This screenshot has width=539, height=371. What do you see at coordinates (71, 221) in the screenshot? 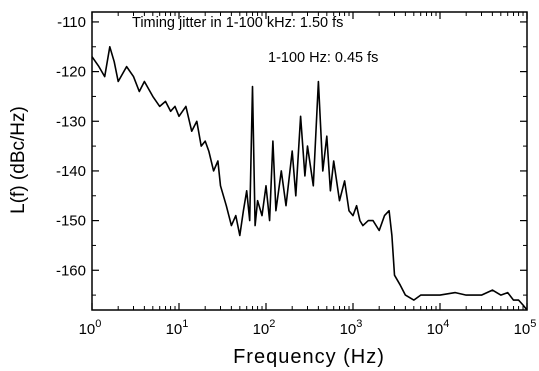
I see `y-tick-label-4: -150` at bounding box center [71, 221].